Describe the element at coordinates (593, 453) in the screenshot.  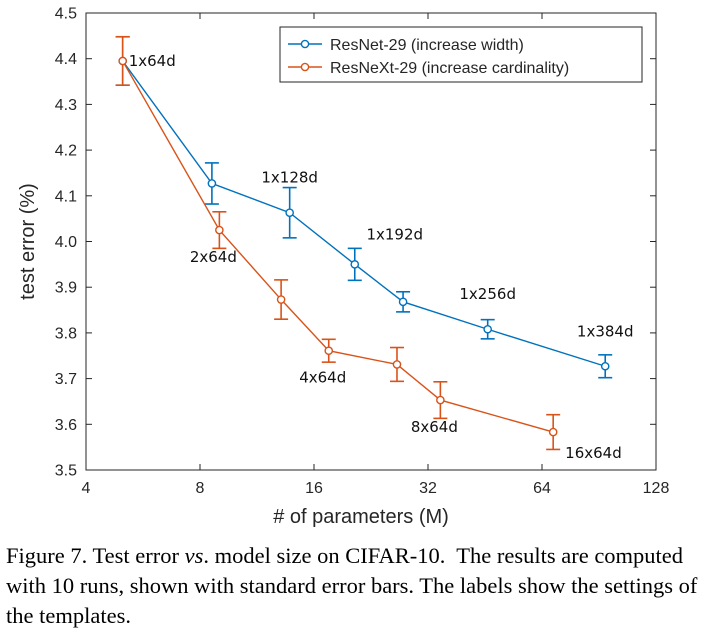
I see `point-label: 16x64d` at that location.